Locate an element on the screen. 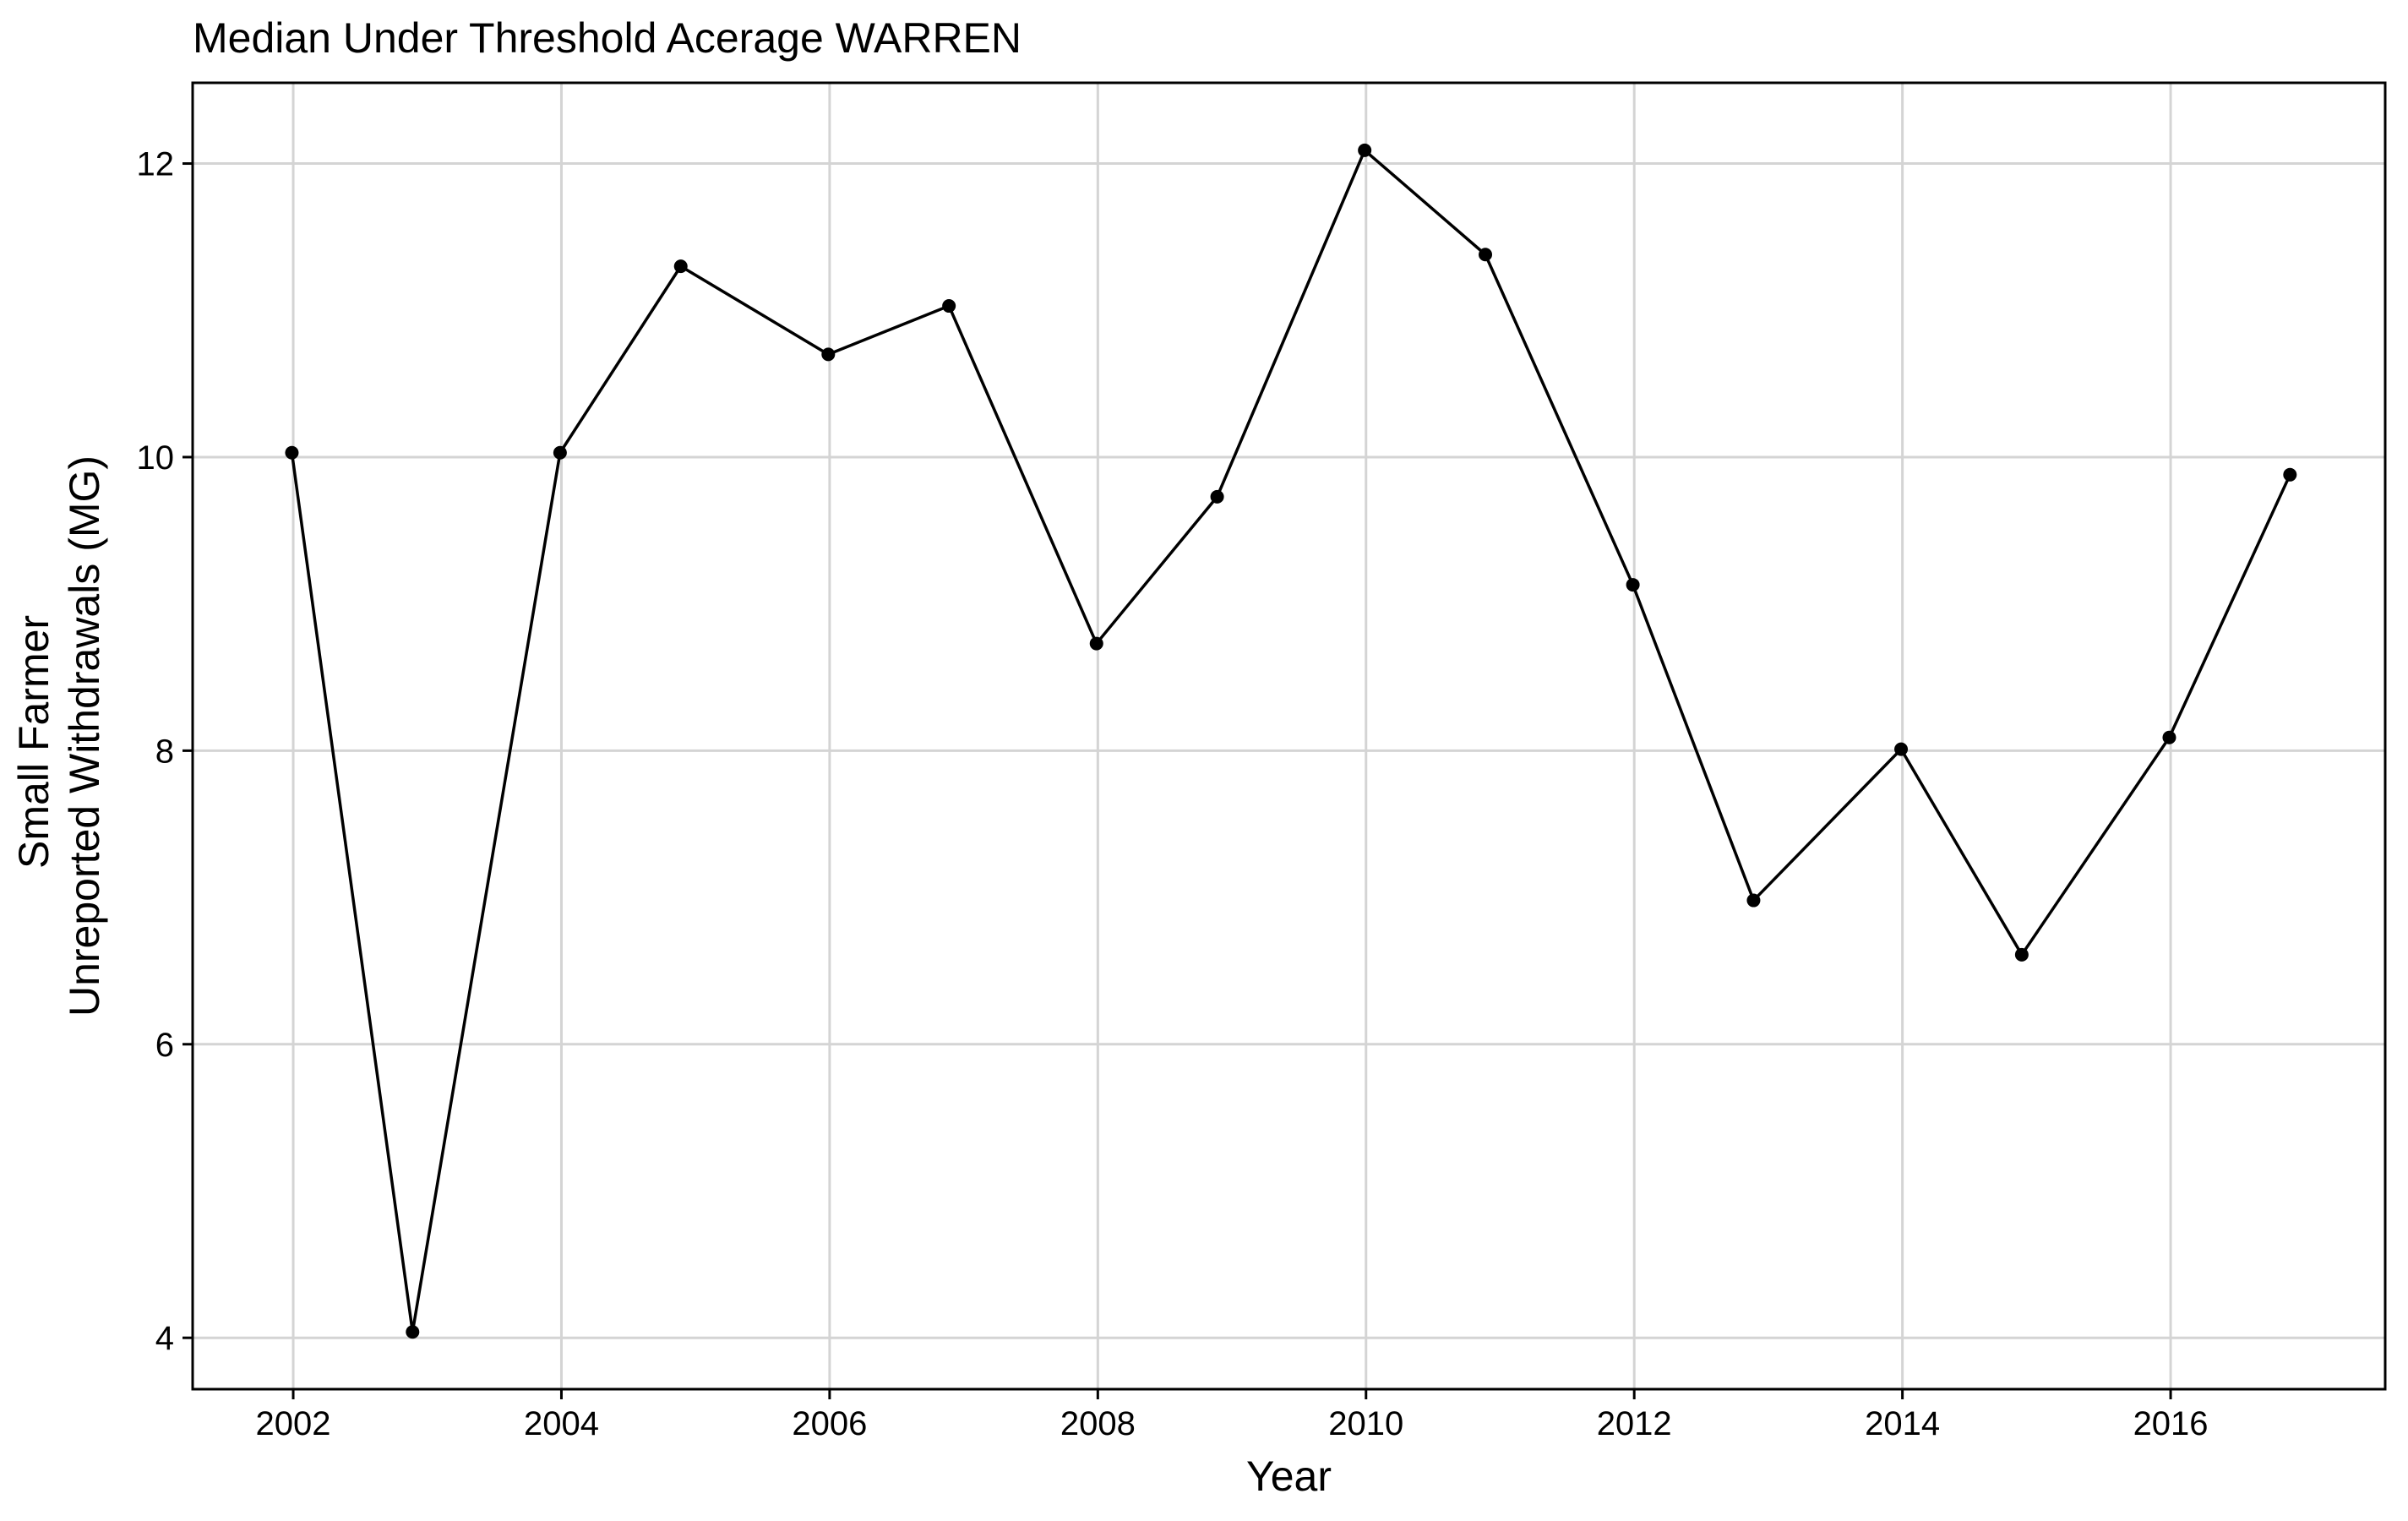 The width and height of the screenshot is (2408, 1521). y-tick-label-8: 8 is located at coordinates (164, 751).